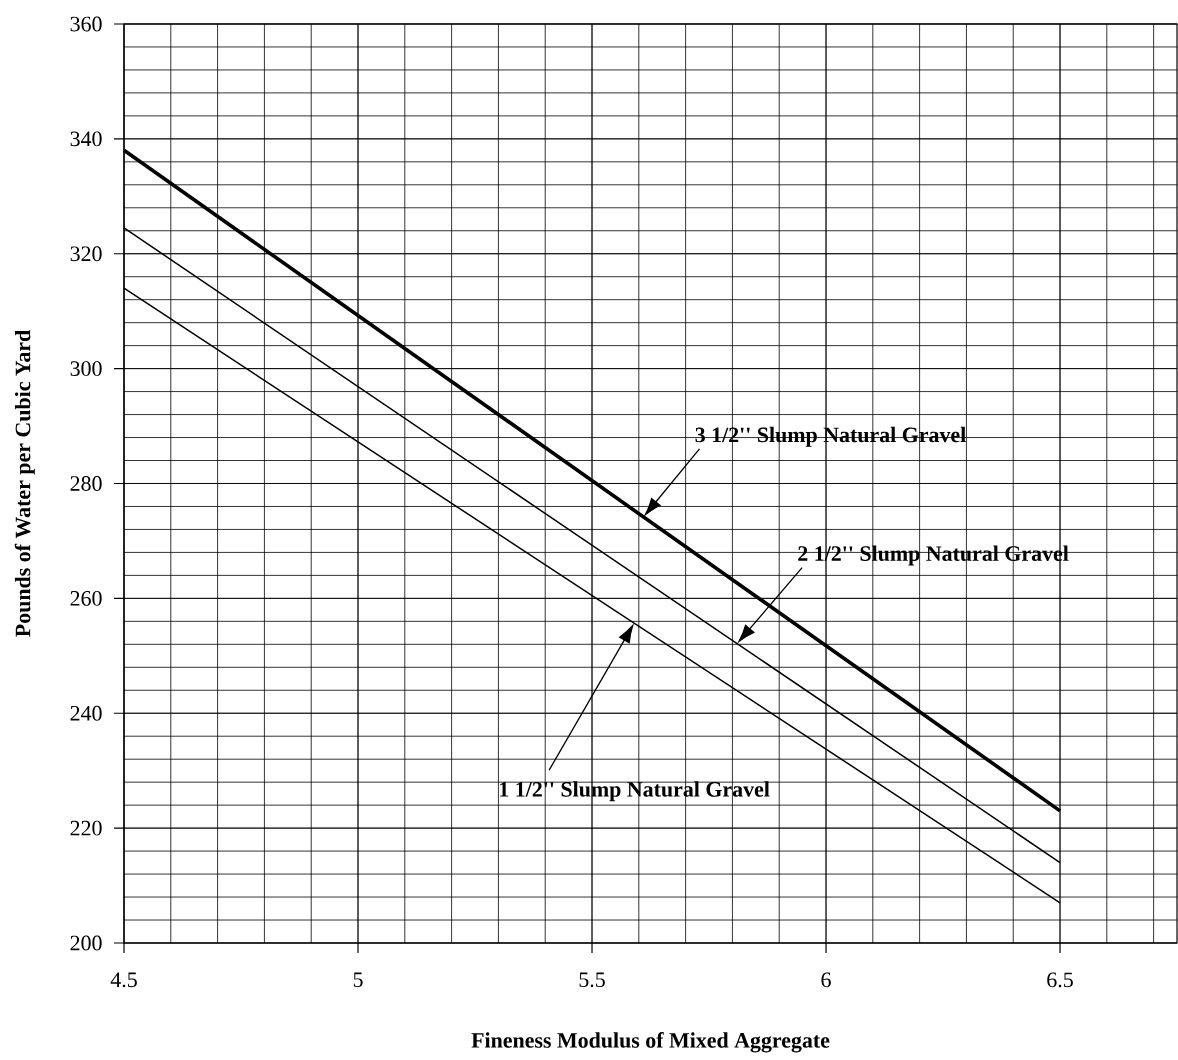 The image size is (1178, 1060). Describe the element at coordinates (1060, 980) in the screenshot. I see `x-tick-label: 6.5` at that location.